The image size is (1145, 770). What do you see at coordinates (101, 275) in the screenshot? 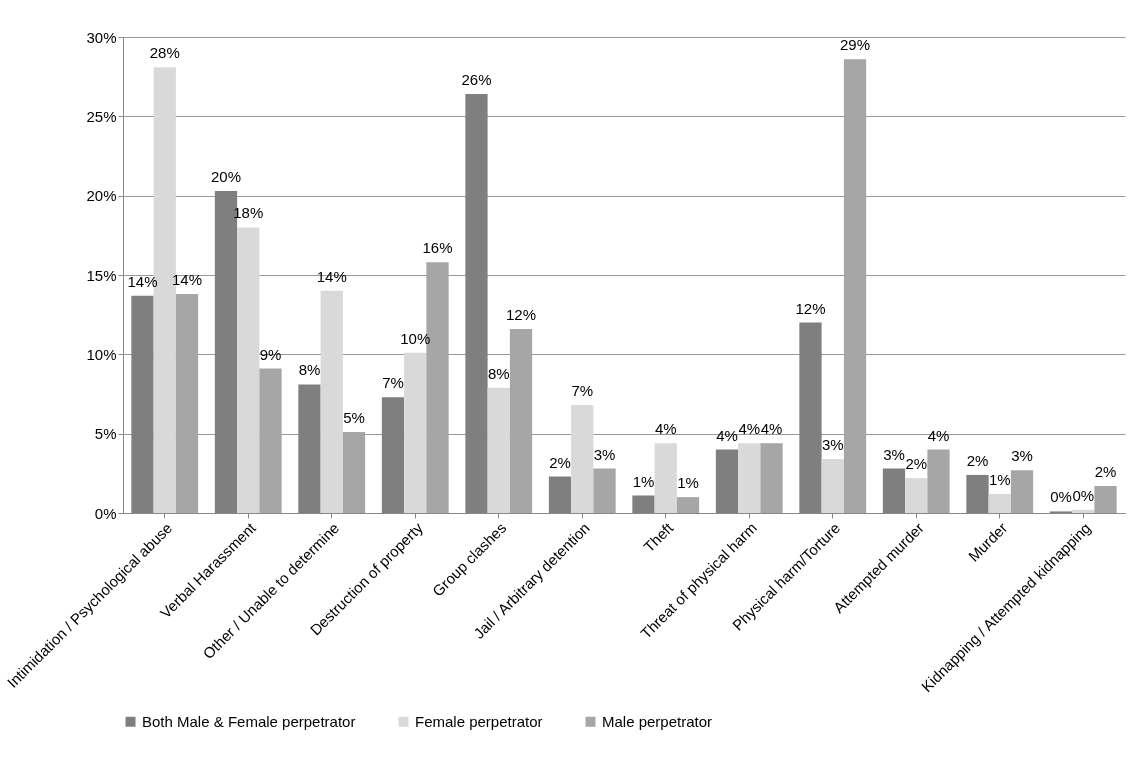
I see `y-tick-label: 15%` at bounding box center [101, 275].